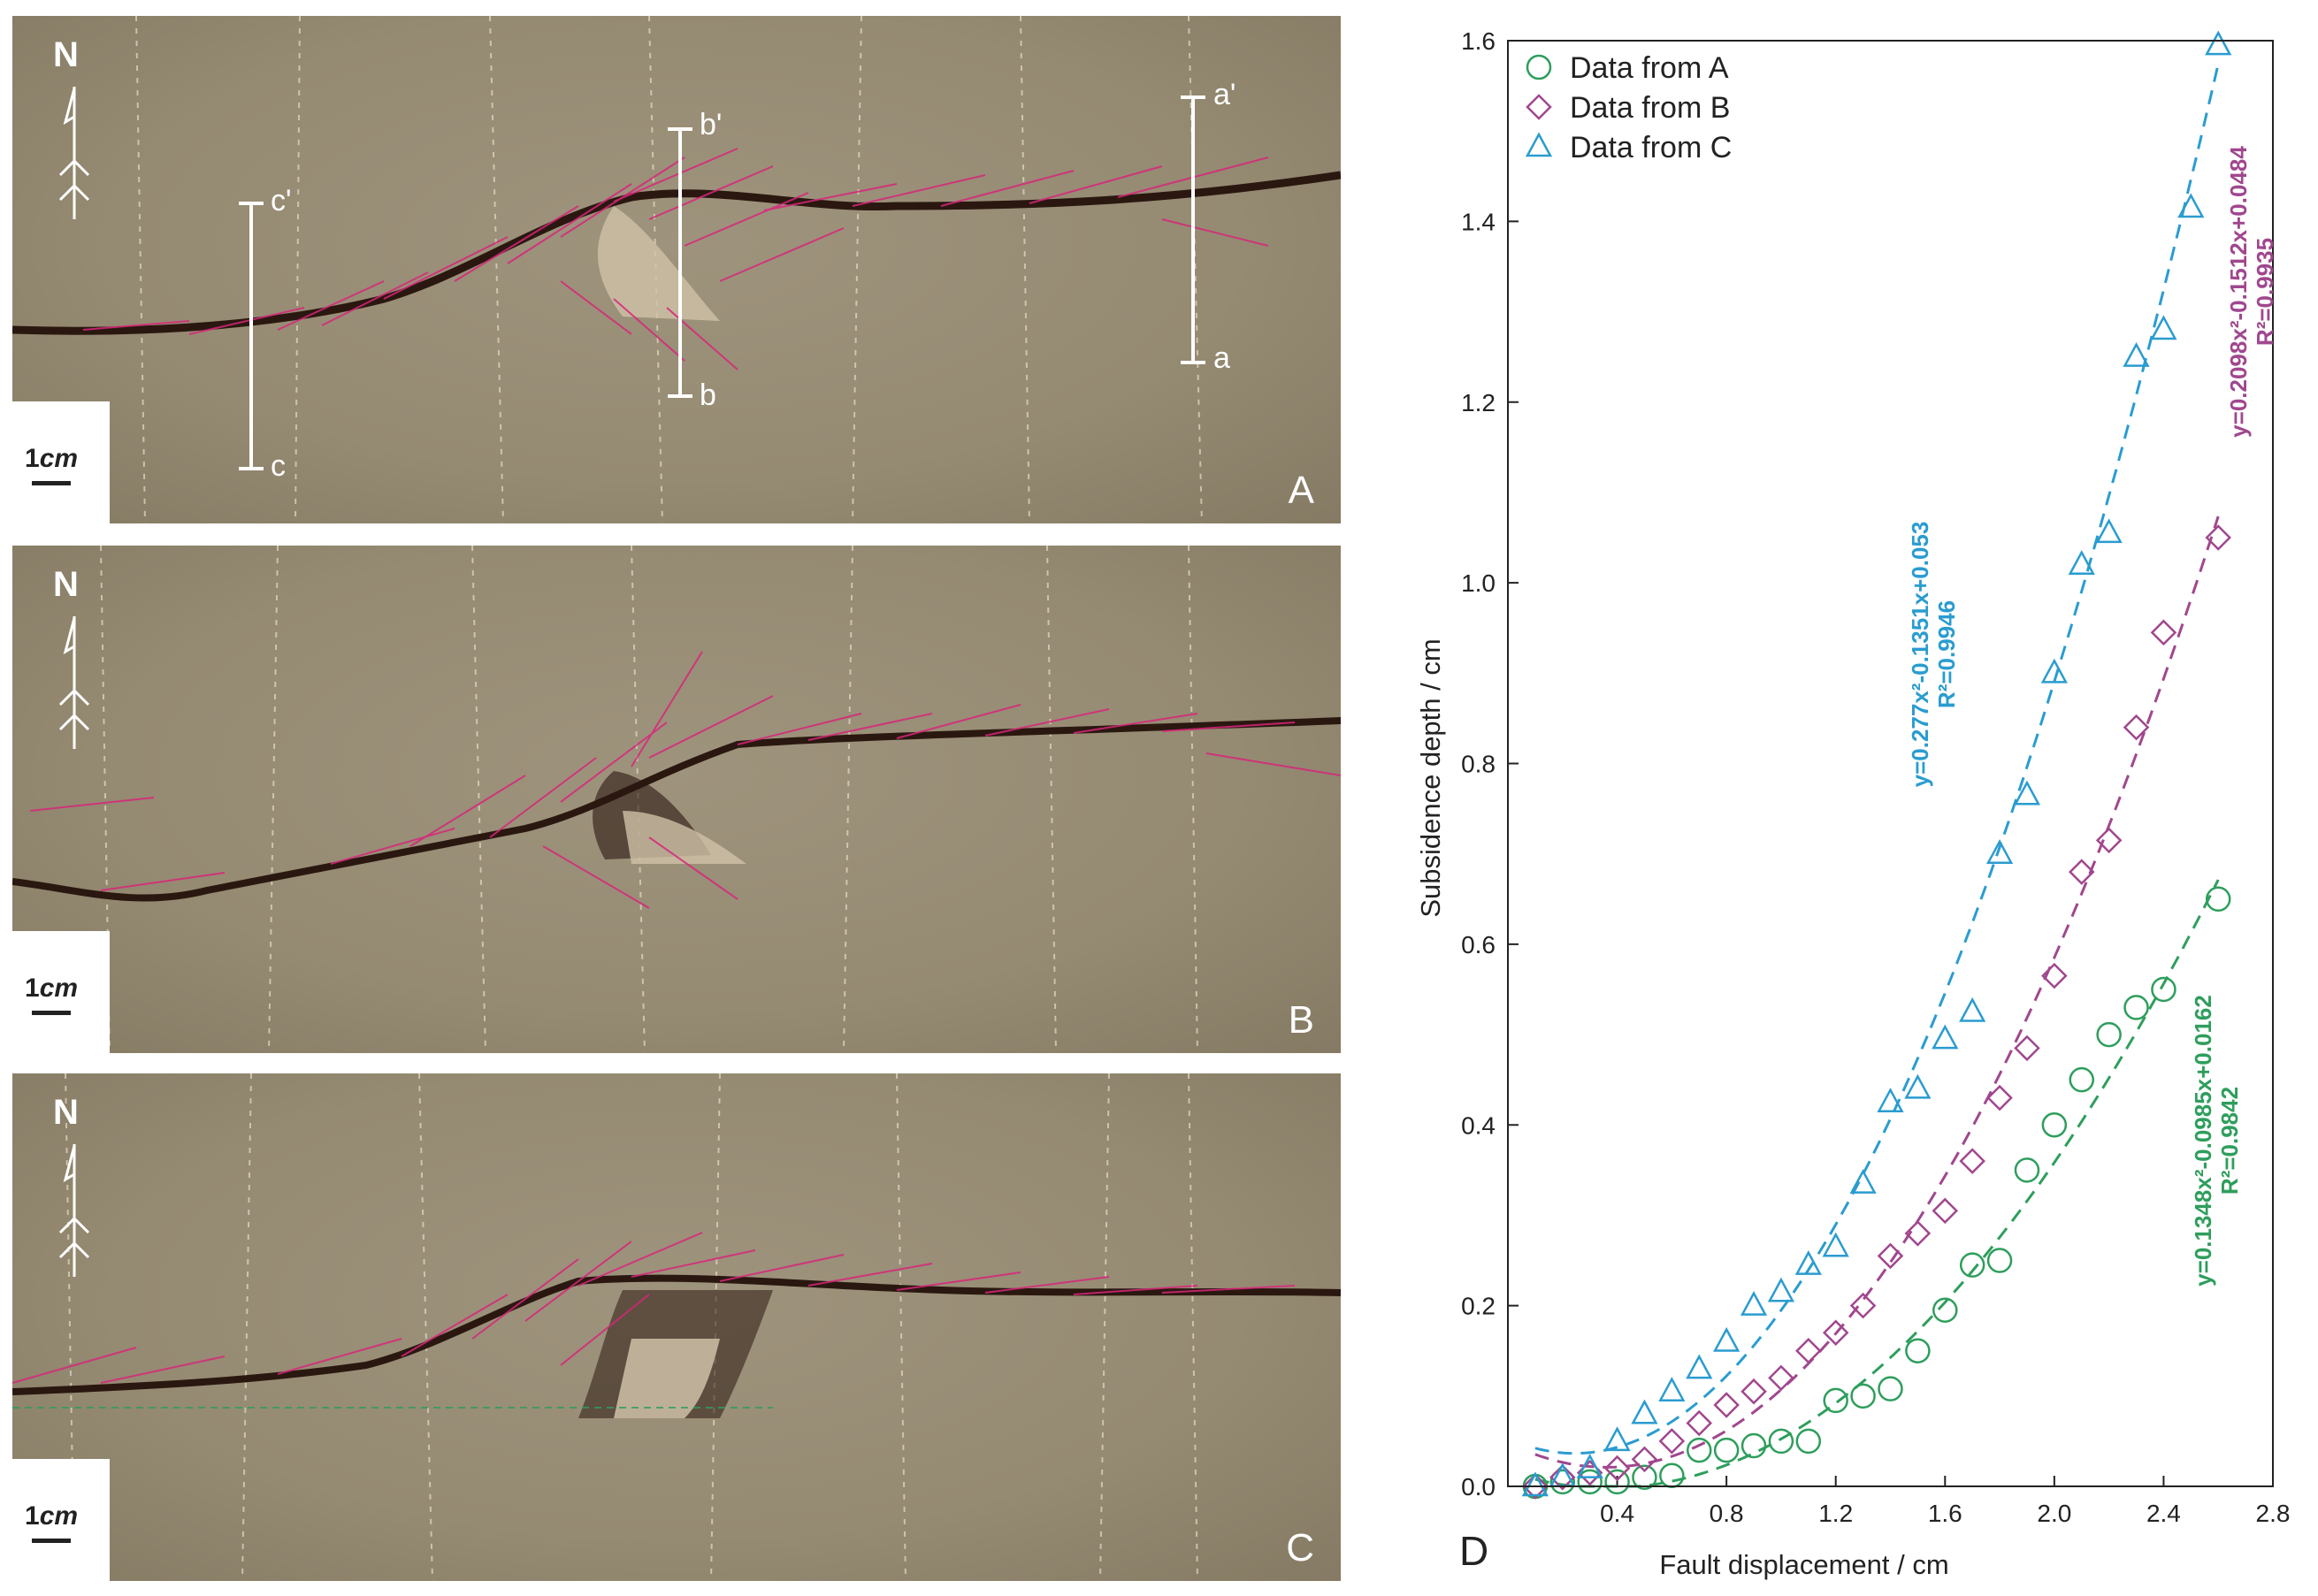 This screenshot has height=1596, width=2318. What do you see at coordinates (1539, 144) in the screenshot?
I see `legend-marker-c` at bounding box center [1539, 144].